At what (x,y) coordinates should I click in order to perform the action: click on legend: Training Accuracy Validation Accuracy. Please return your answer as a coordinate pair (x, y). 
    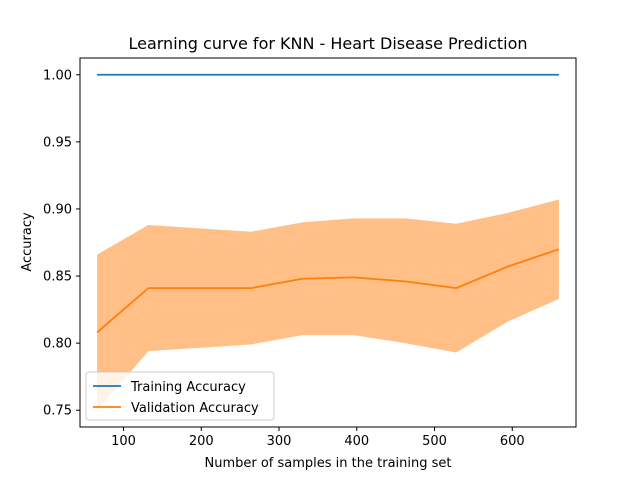
    Looking at the image, I should click on (180, 396).